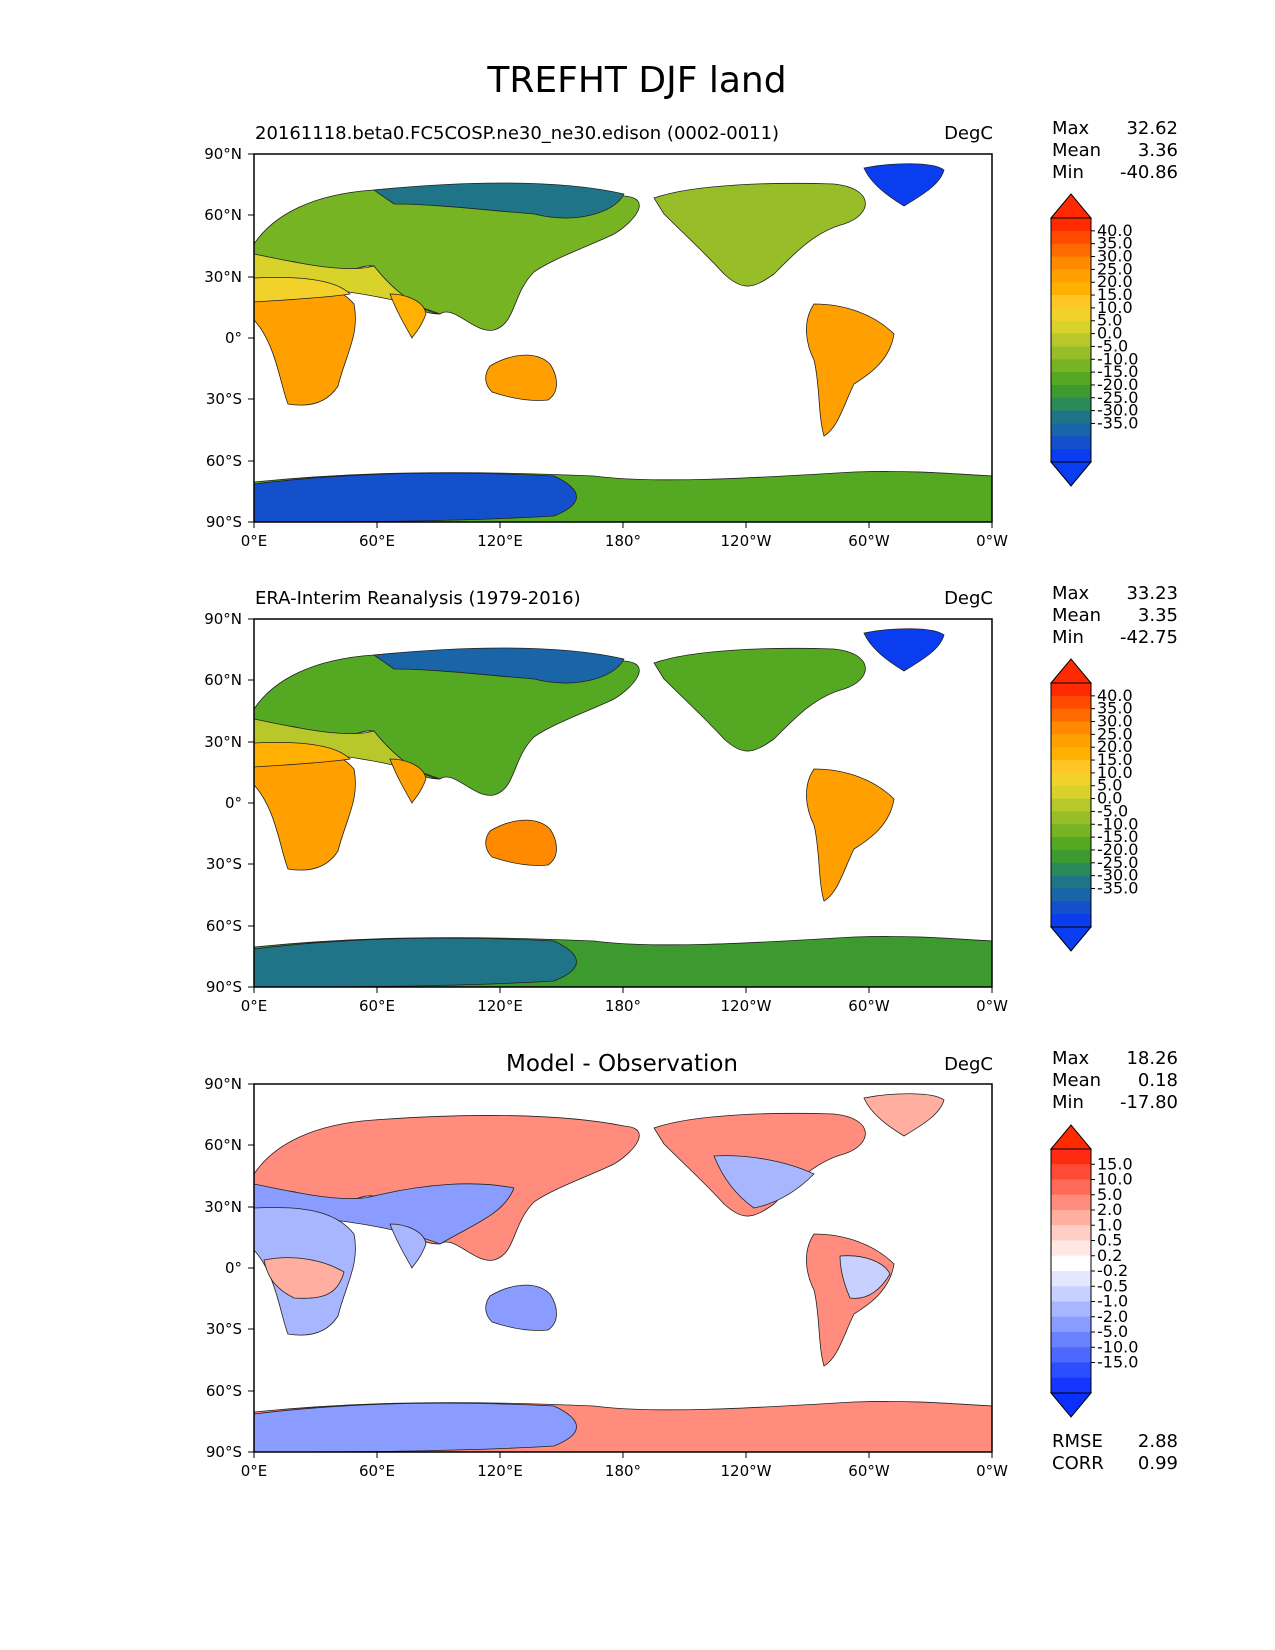 The width and height of the screenshot is (1275, 1650). What do you see at coordinates (1112, 1285) in the screenshot?
I see `colorbar-tick-label: -0.5` at bounding box center [1112, 1285].